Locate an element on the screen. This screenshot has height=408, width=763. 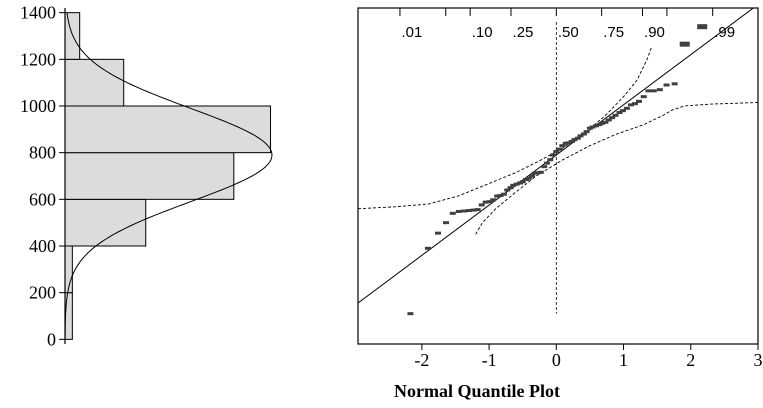
x-tick-label: 2 is located at coordinates (690, 360).